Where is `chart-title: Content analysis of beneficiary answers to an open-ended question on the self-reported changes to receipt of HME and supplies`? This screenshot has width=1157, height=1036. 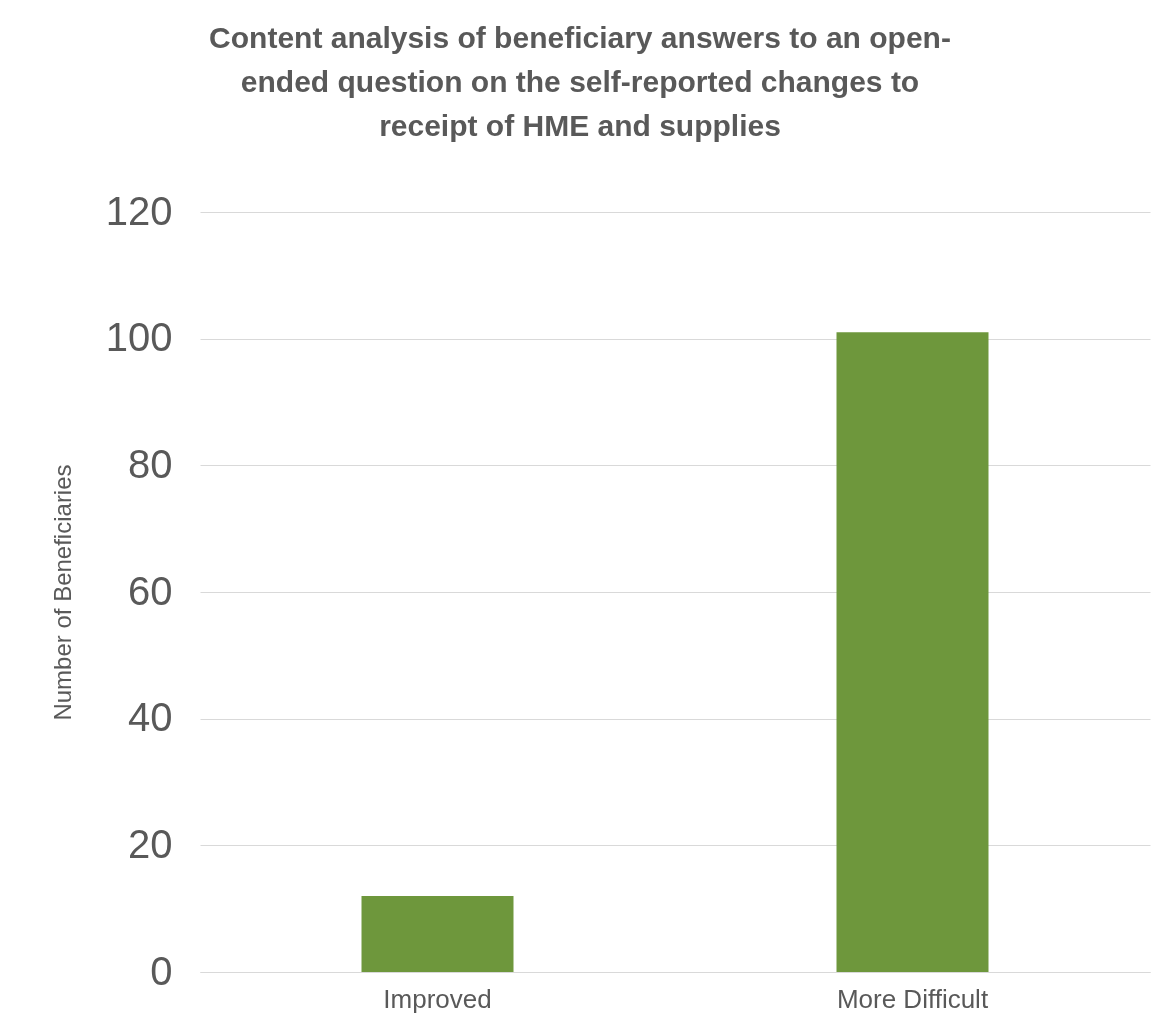 chart-title: Content analysis of beneficiary answers to an open-ended question on the self-reported changes to receipt of HME and supplies is located at coordinates (580, 81).